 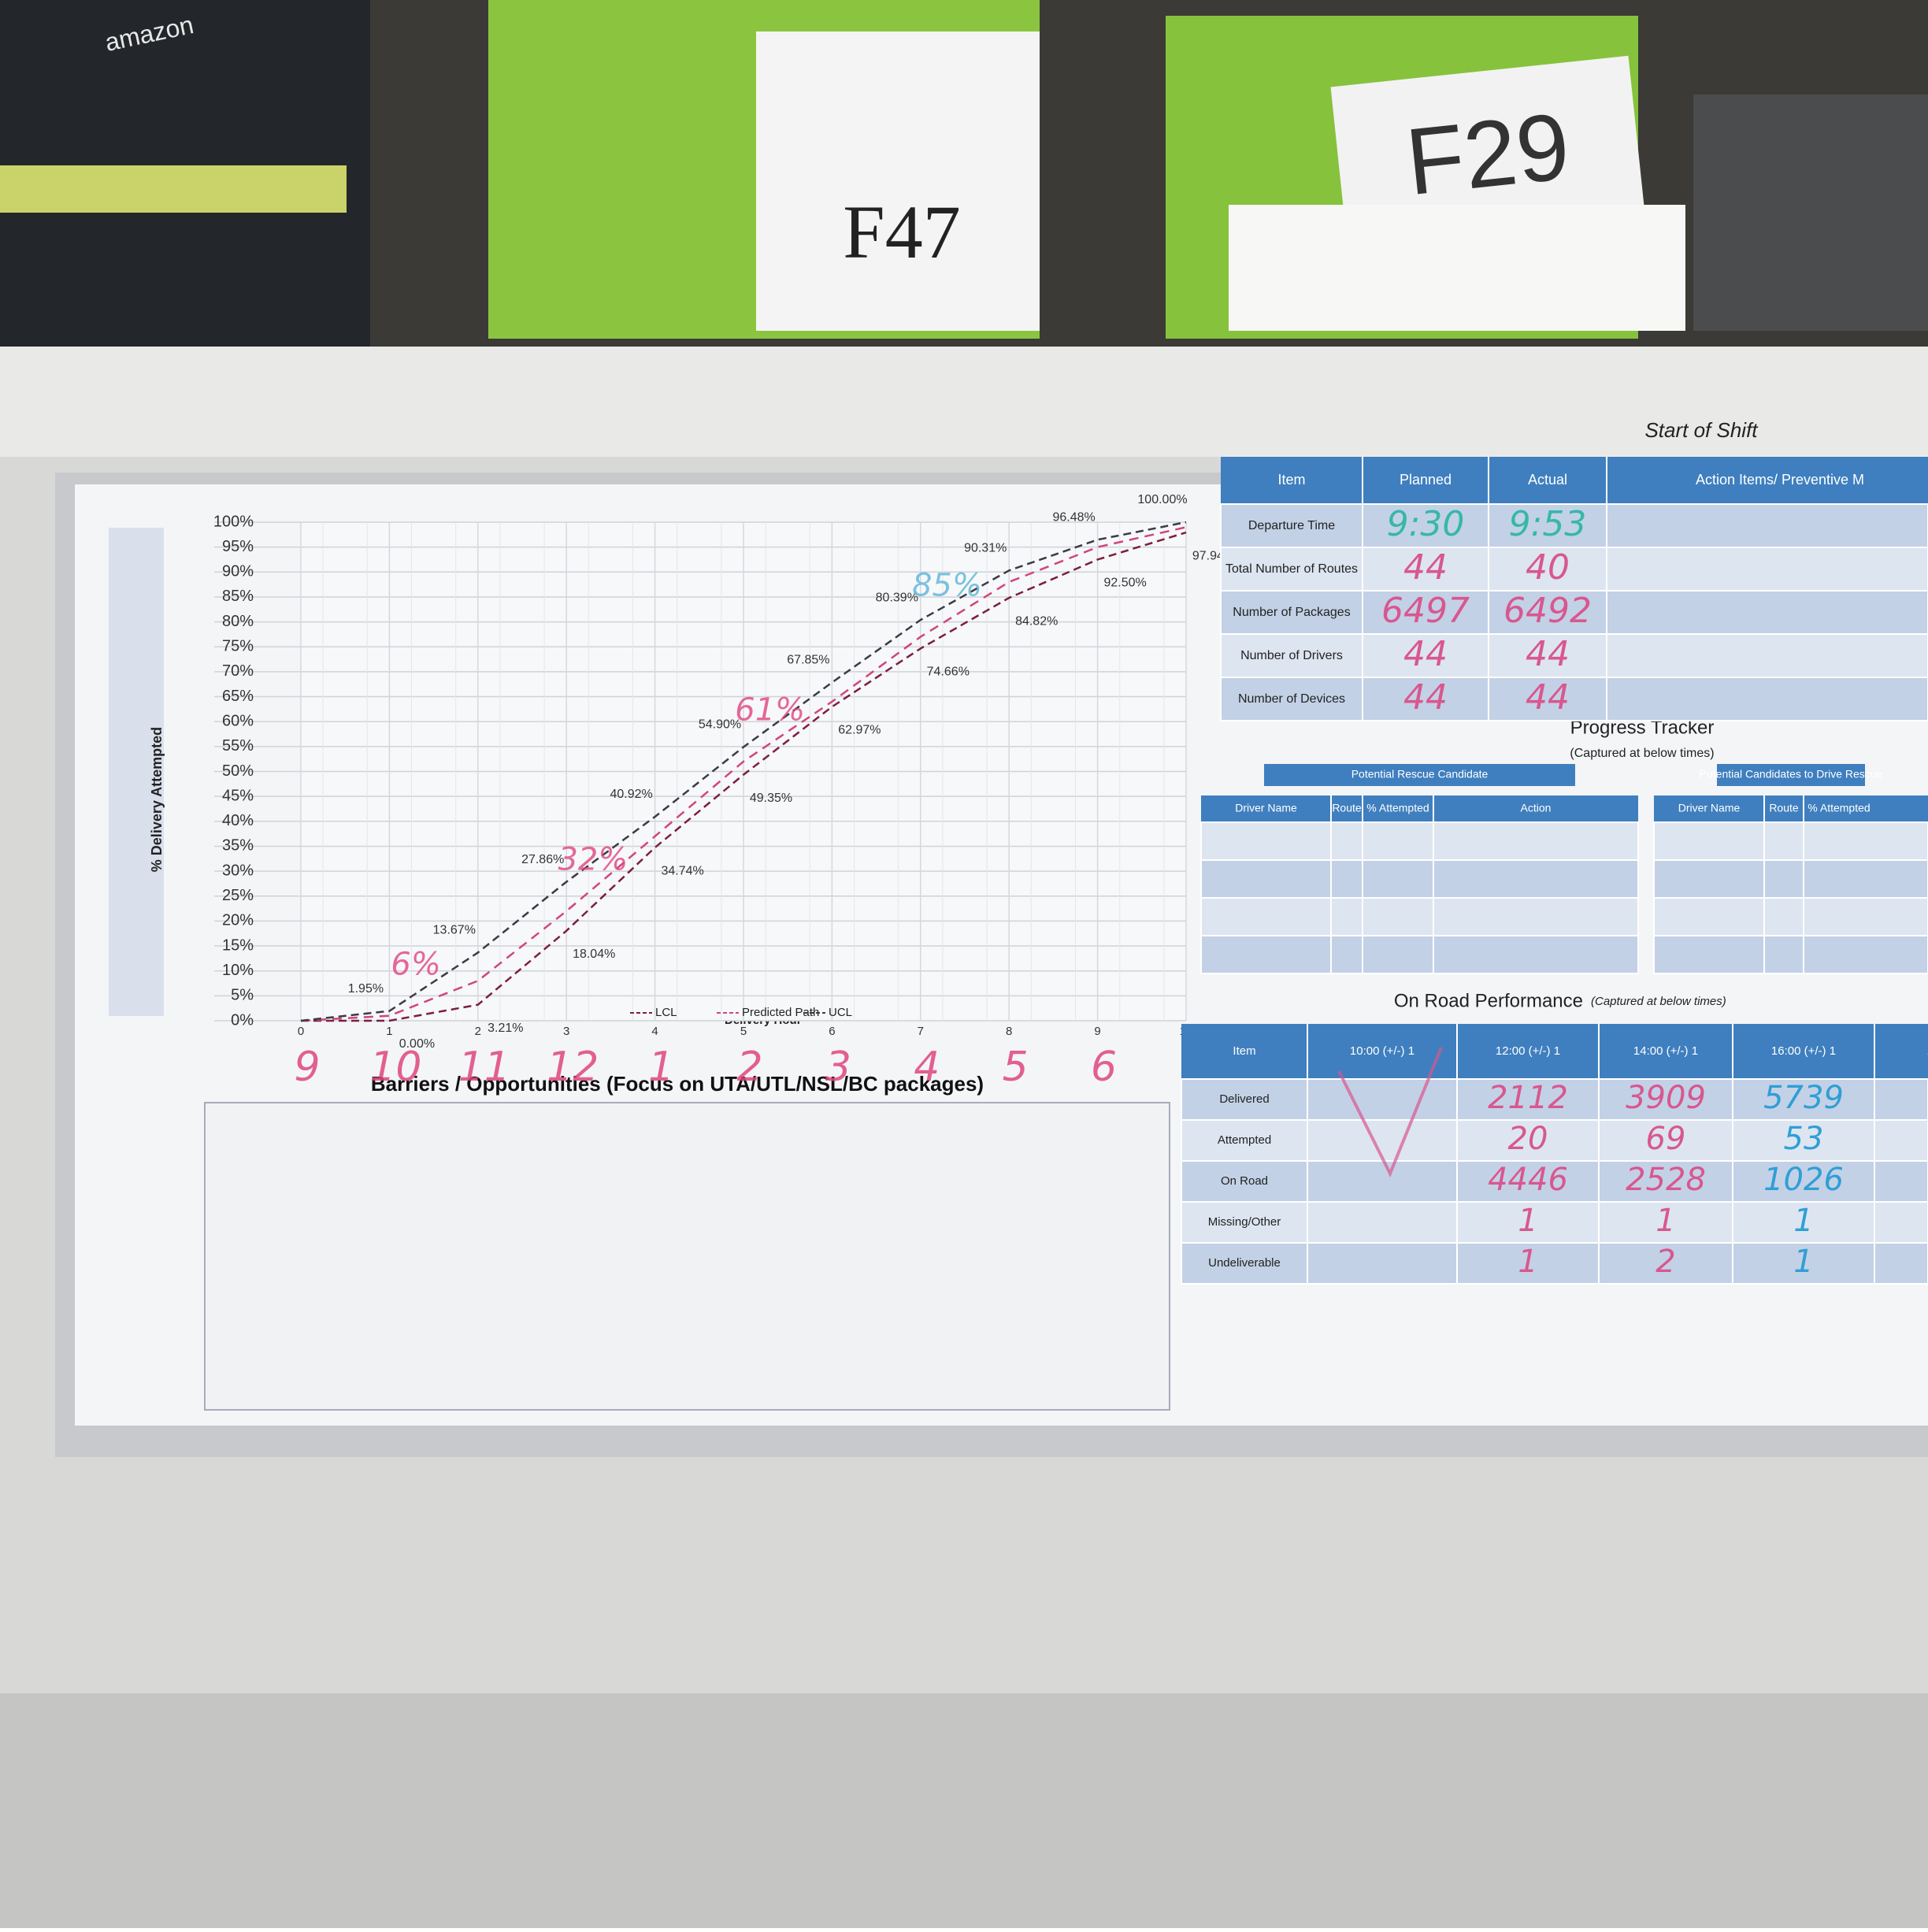 What do you see at coordinates (1291, 612) in the screenshot?
I see `table-cell: Number of Packages` at bounding box center [1291, 612].